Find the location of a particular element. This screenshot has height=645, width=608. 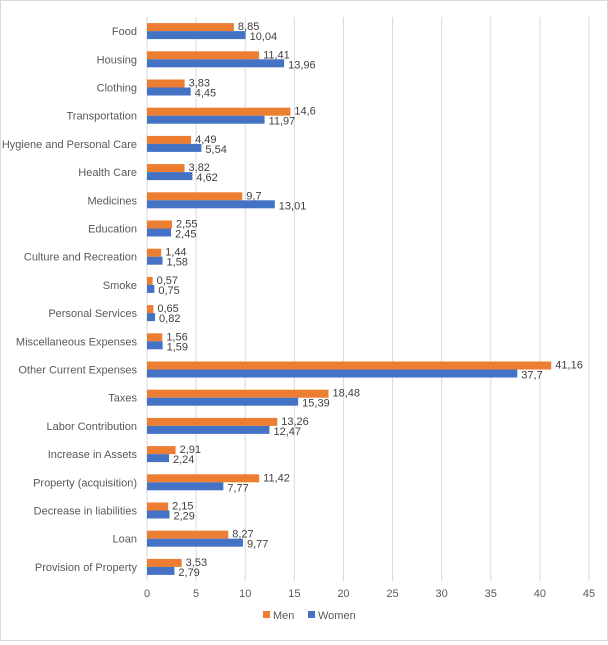

category-label-hygiene-and-personal-care: Hygiene and Personal Care is located at coordinates (69, 145).